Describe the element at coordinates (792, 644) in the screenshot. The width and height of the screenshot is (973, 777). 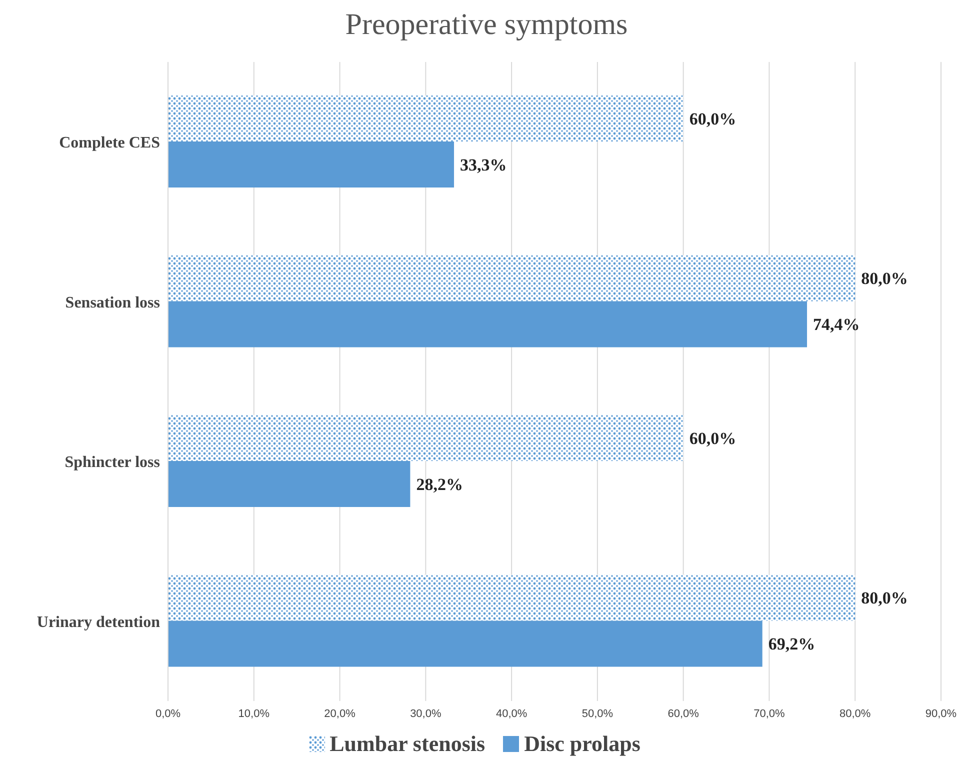
I see `data-label: 69,2%` at that location.